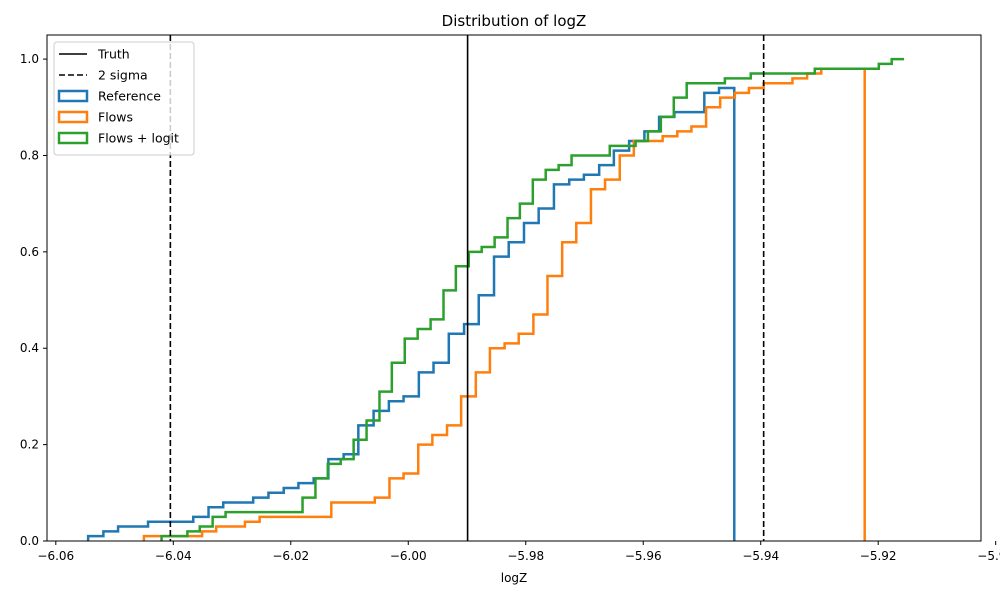 Image resolution: width=1000 pixels, height=600 pixels. Describe the element at coordinates (113, 54) in the screenshot. I see `legend-label-0: Truth` at that location.